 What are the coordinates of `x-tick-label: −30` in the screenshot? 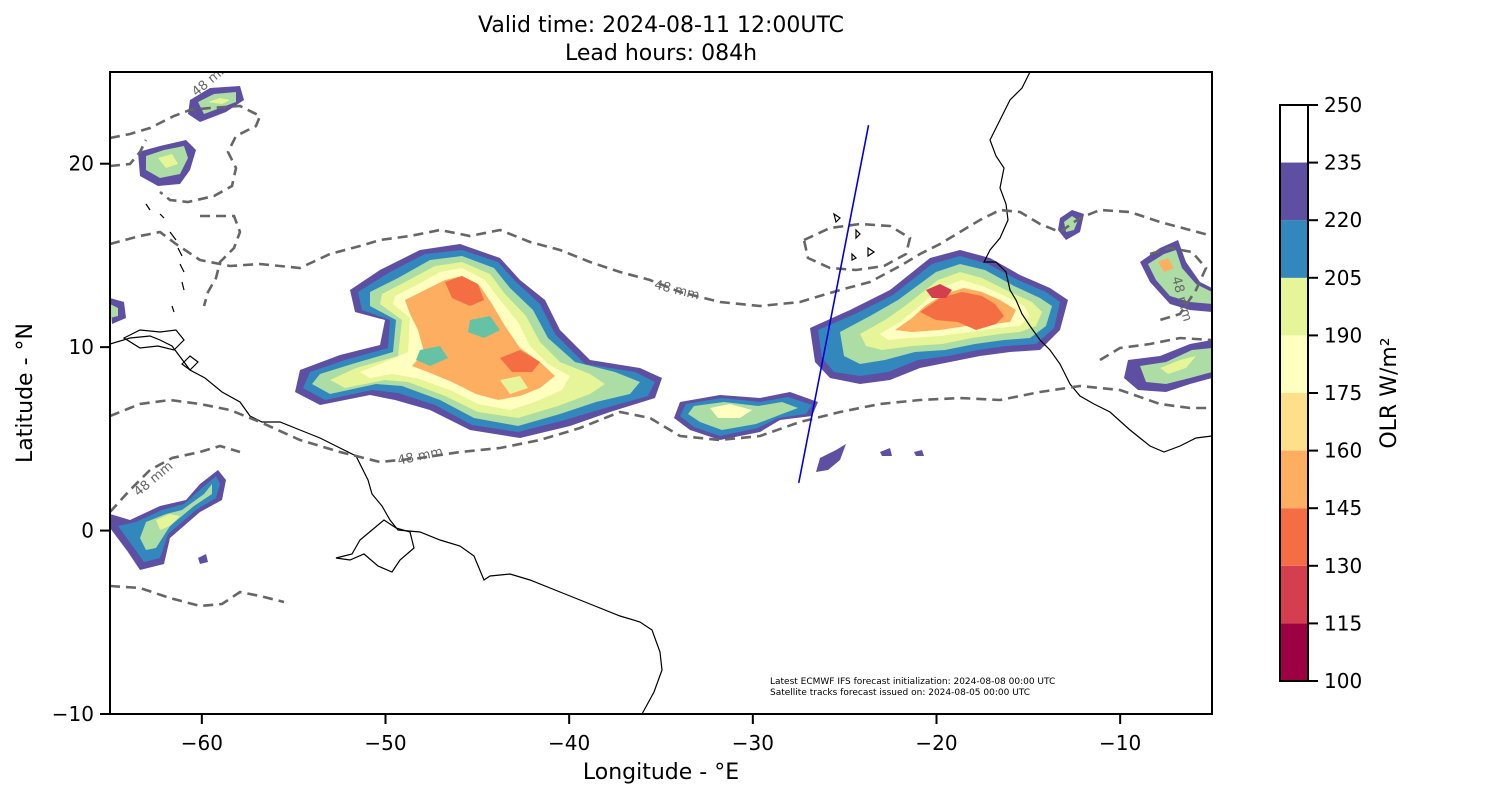 It's located at (753, 743).